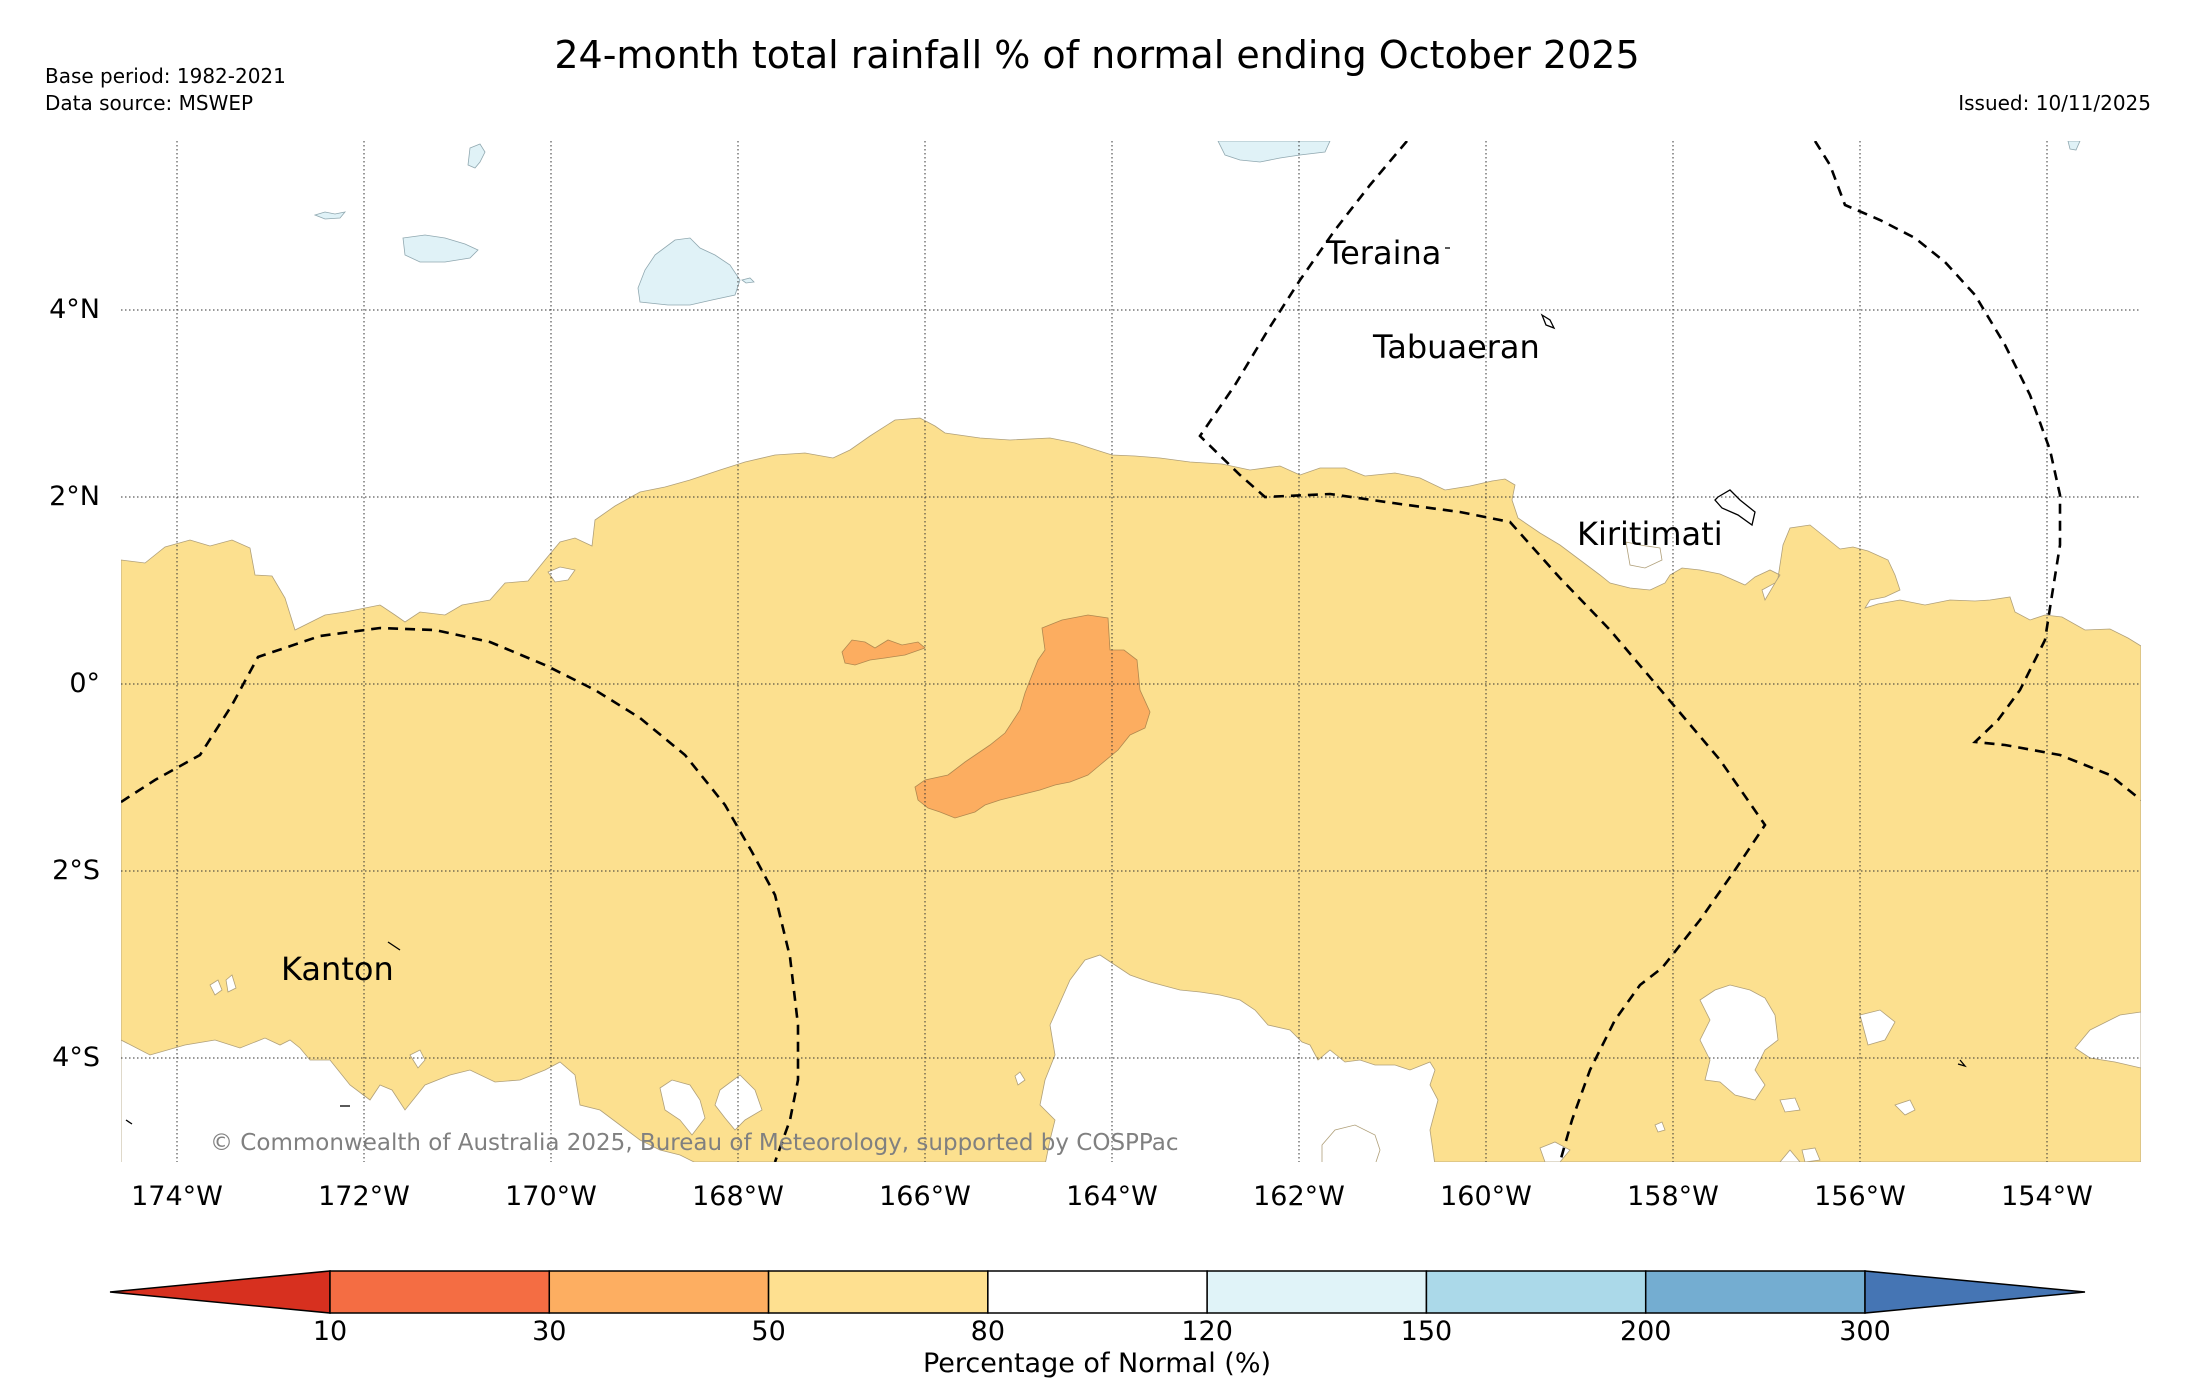  What do you see at coordinates (1646, 1331) in the screenshot?
I see `colorbar-tick-label: 200` at bounding box center [1646, 1331].